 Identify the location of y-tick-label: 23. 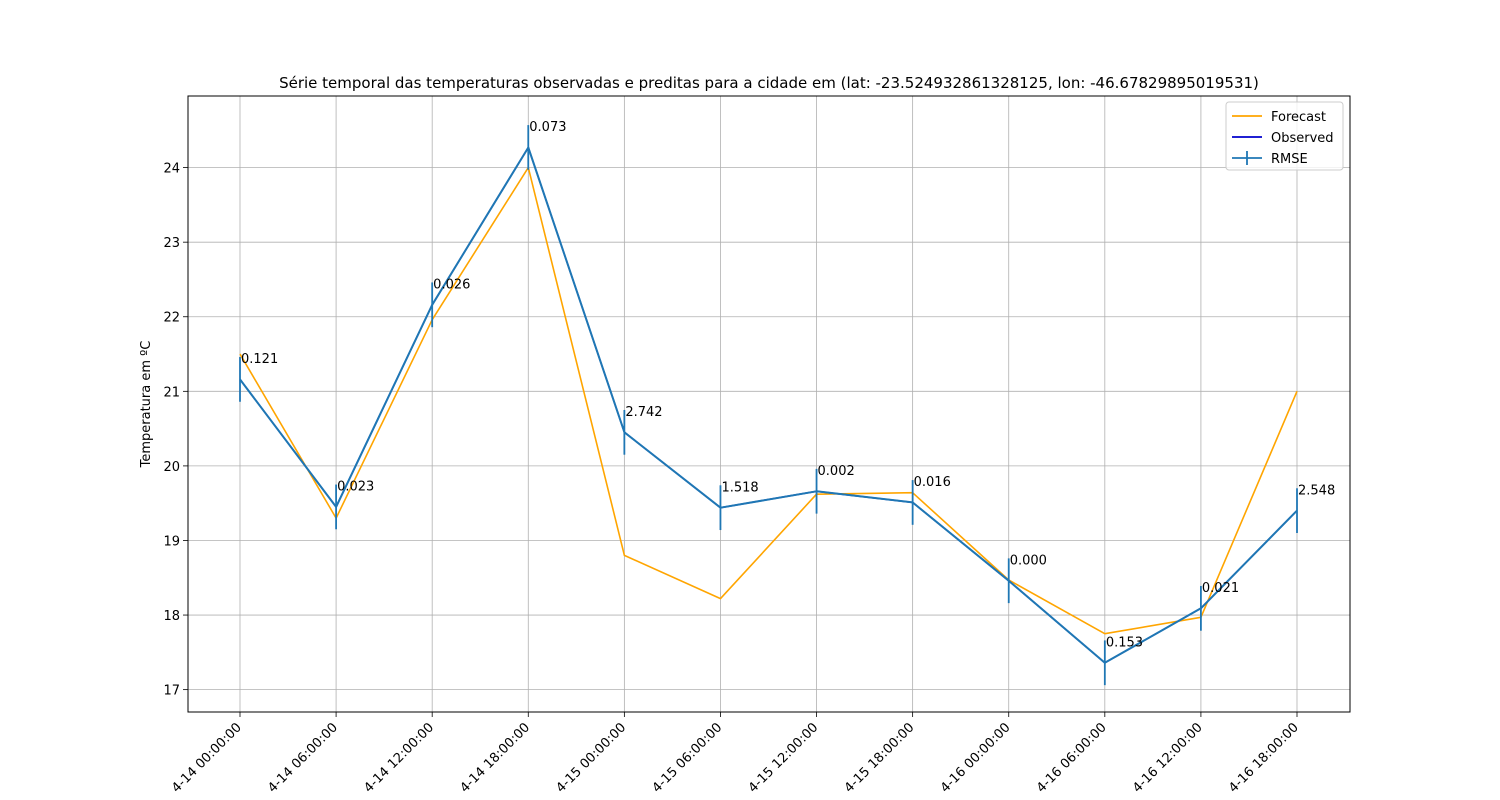
(171, 243).